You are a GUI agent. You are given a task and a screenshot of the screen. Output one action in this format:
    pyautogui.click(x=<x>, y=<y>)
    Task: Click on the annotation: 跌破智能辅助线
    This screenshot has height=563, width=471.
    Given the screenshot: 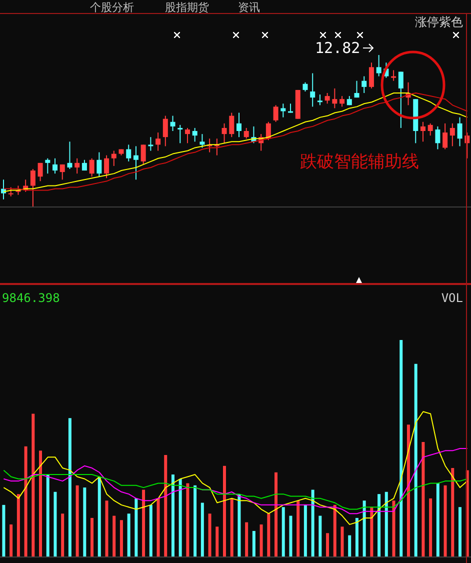 What is the action you would take?
    pyautogui.click(x=359, y=162)
    